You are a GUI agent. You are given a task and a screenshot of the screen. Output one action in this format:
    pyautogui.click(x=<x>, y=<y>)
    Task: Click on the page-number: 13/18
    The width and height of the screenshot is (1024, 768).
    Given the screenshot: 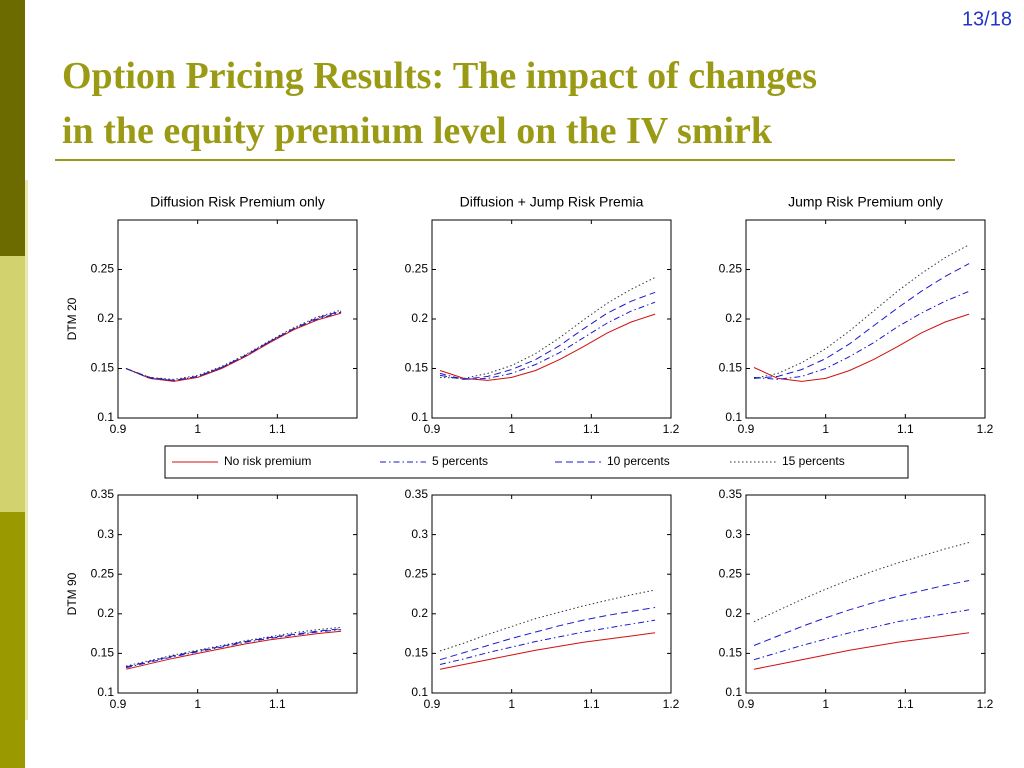 What is the action you would take?
    pyautogui.click(x=987, y=19)
    